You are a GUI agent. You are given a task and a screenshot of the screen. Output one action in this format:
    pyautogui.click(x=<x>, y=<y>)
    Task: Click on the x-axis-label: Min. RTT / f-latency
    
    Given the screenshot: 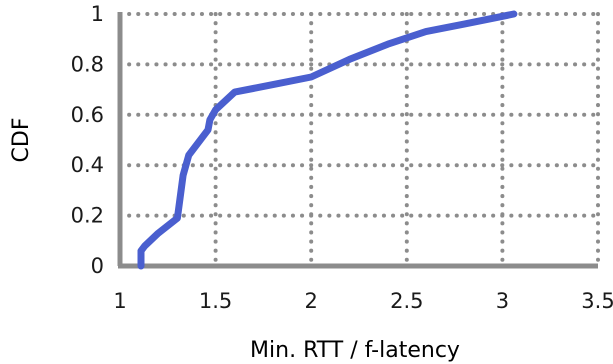 What is the action you would take?
    pyautogui.click(x=355, y=350)
    